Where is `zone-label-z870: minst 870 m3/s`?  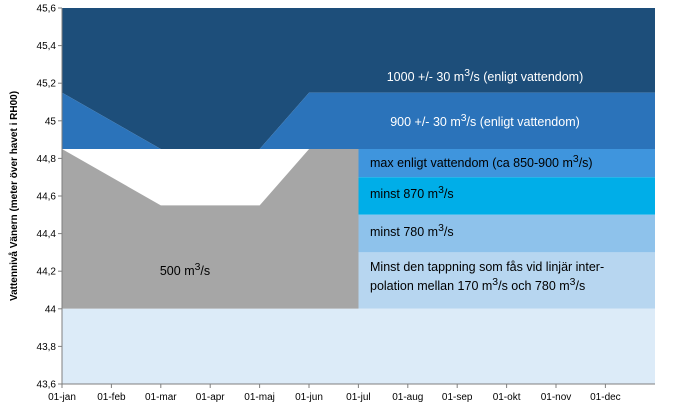
zone-label-z870: minst 870 m3/s is located at coordinates (412, 193).